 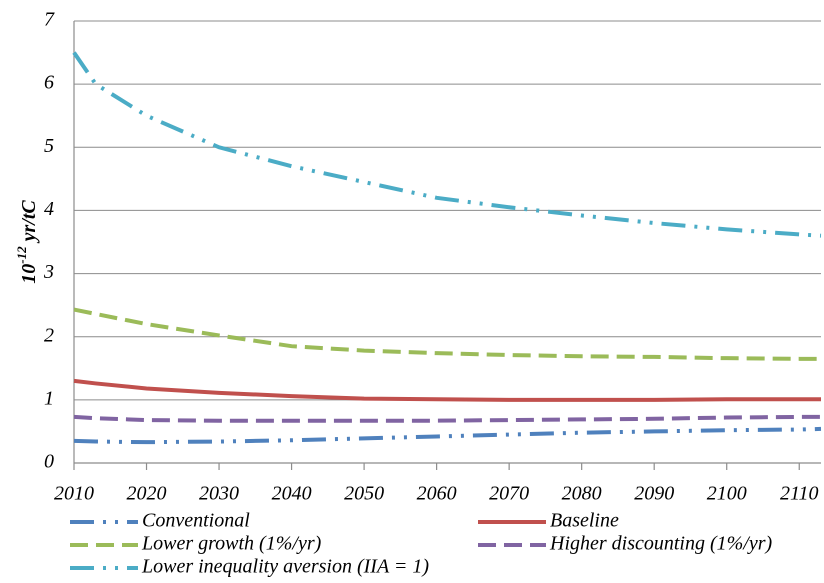 I want to click on y-label-base: 10, so click(x=29, y=274).